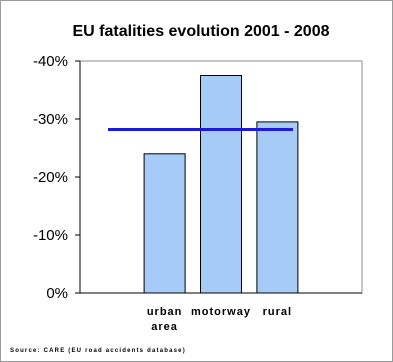 This screenshot has height=362, width=393. I want to click on category-label: motorway, so click(221, 312).